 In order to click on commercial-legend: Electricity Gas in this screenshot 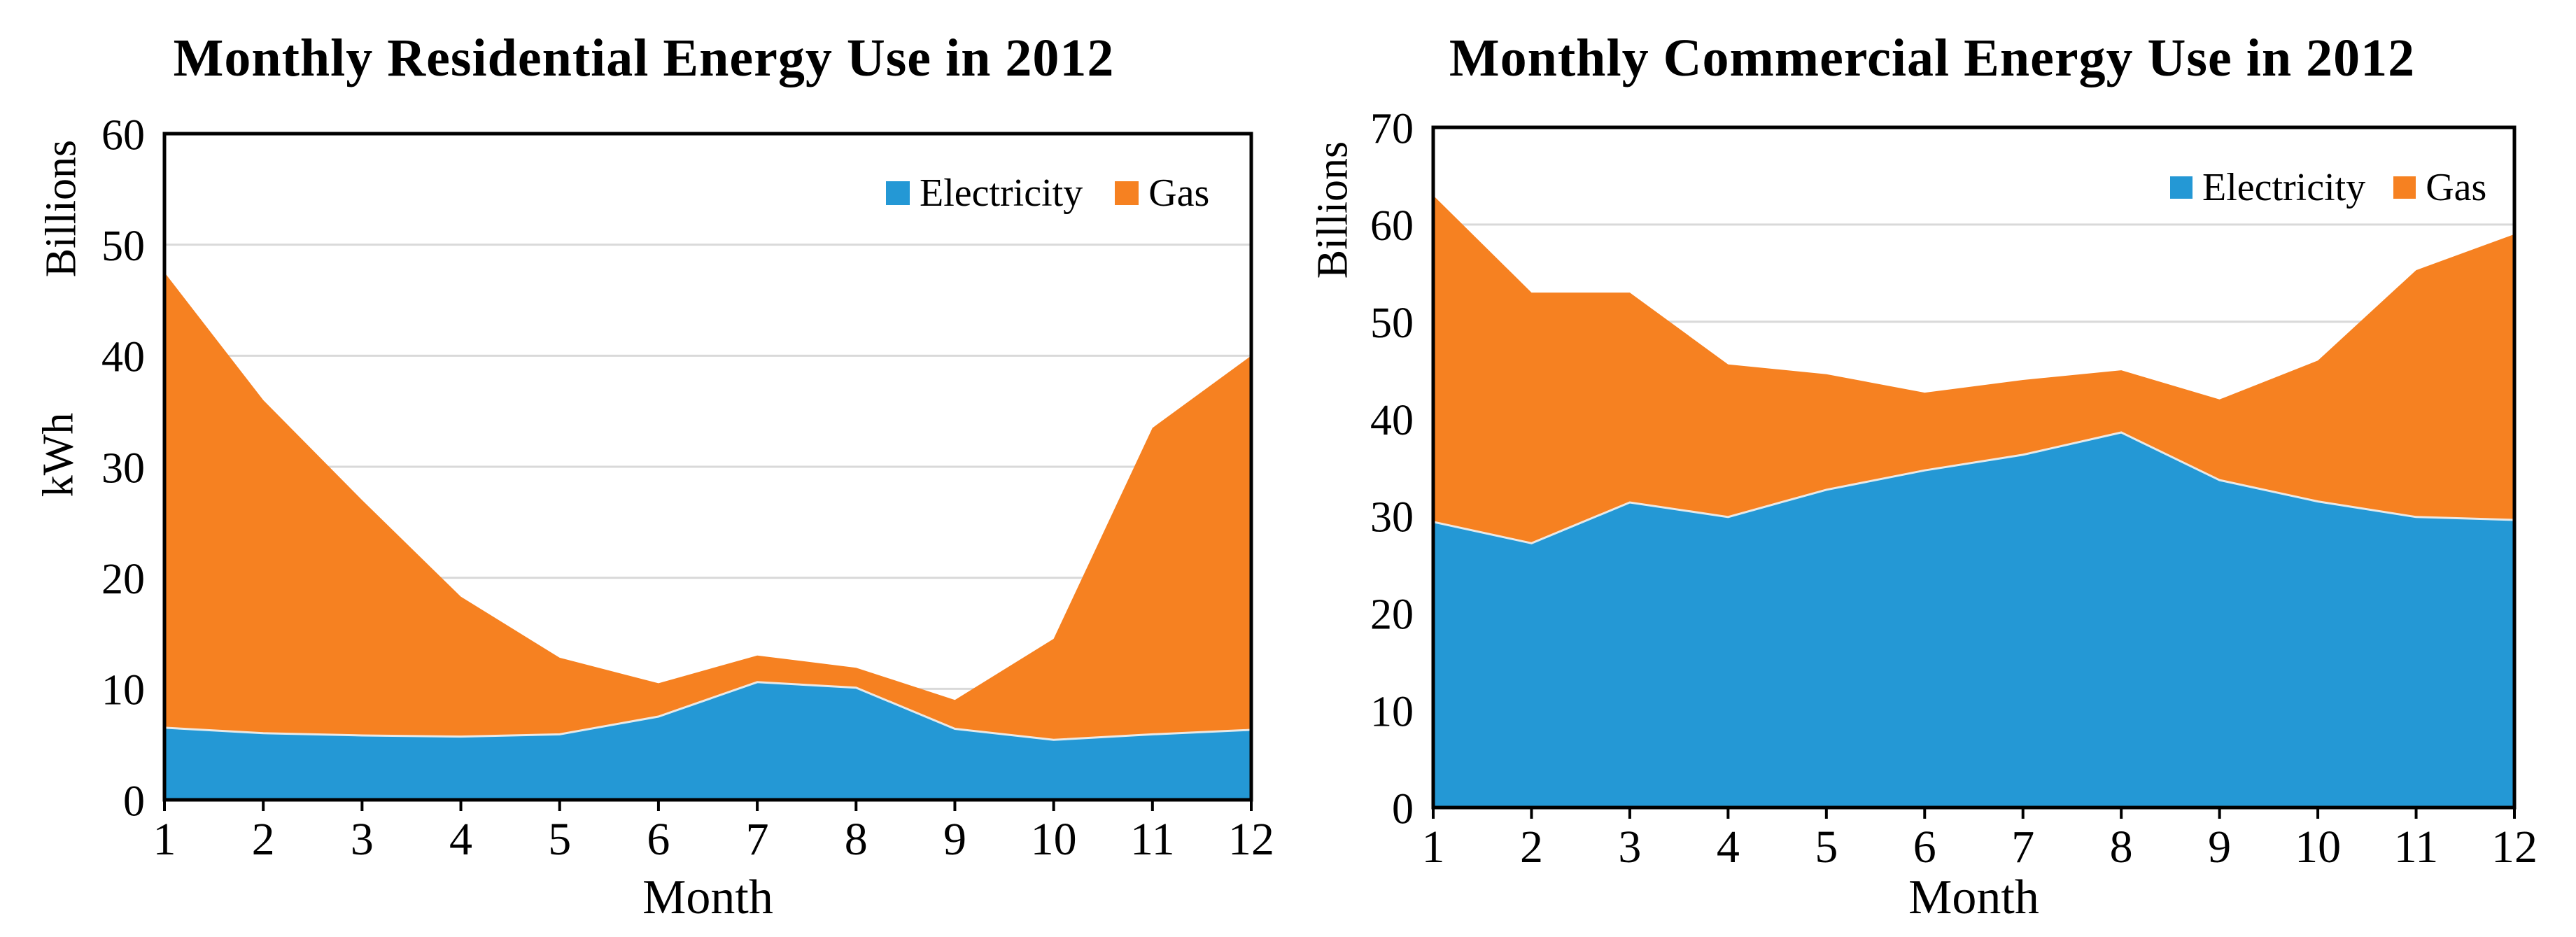, I will do `click(2328, 188)`.